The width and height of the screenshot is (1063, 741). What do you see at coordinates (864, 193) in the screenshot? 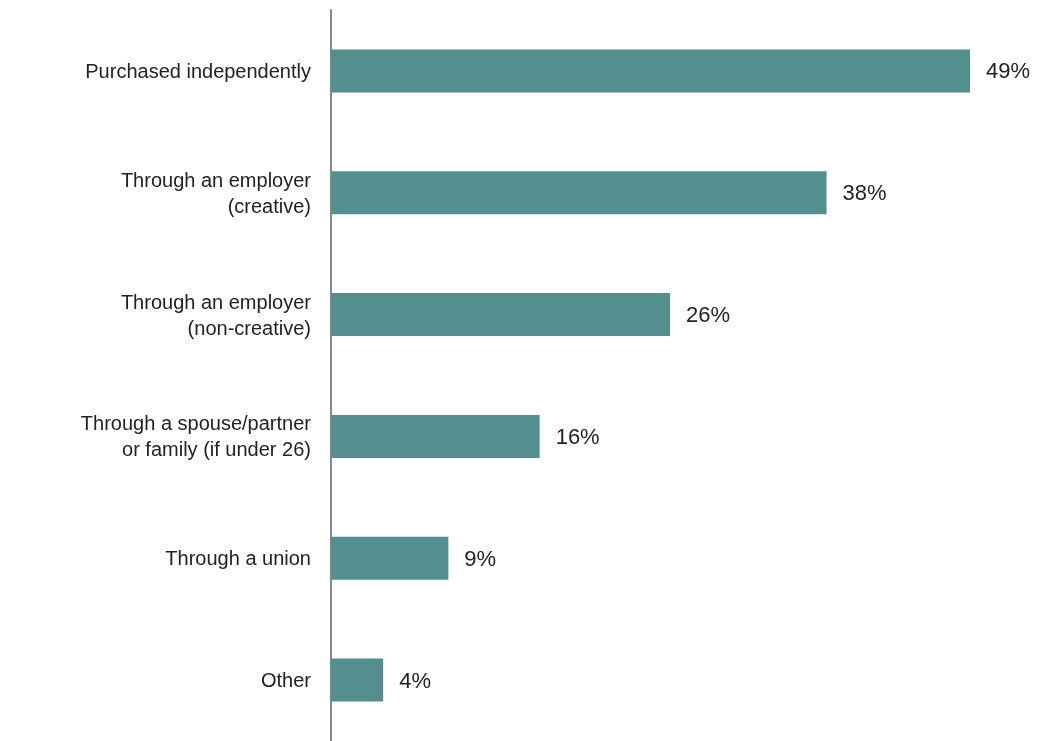
I see `data-label: 38%` at bounding box center [864, 193].